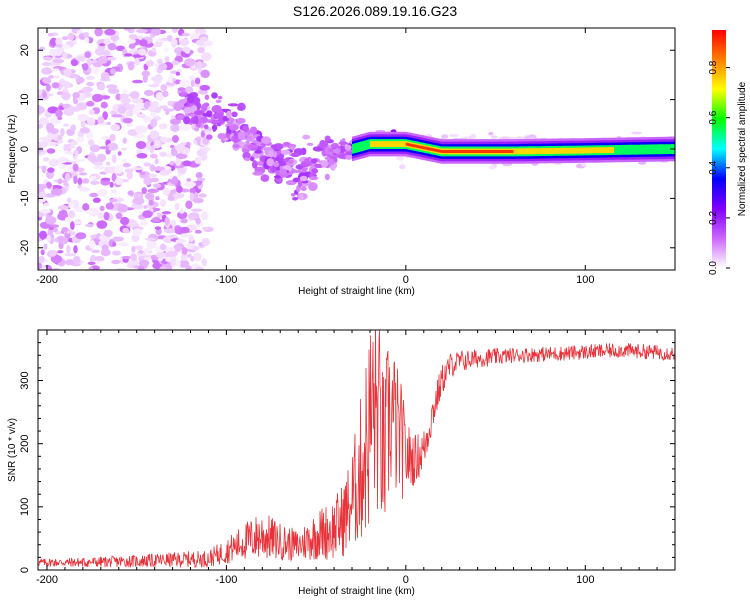 The height and width of the screenshot is (600, 750). Describe the element at coordinates (12, 149) in the screenshot. I see `heatmap-ylabel: Frequency (Hz)` at that location.